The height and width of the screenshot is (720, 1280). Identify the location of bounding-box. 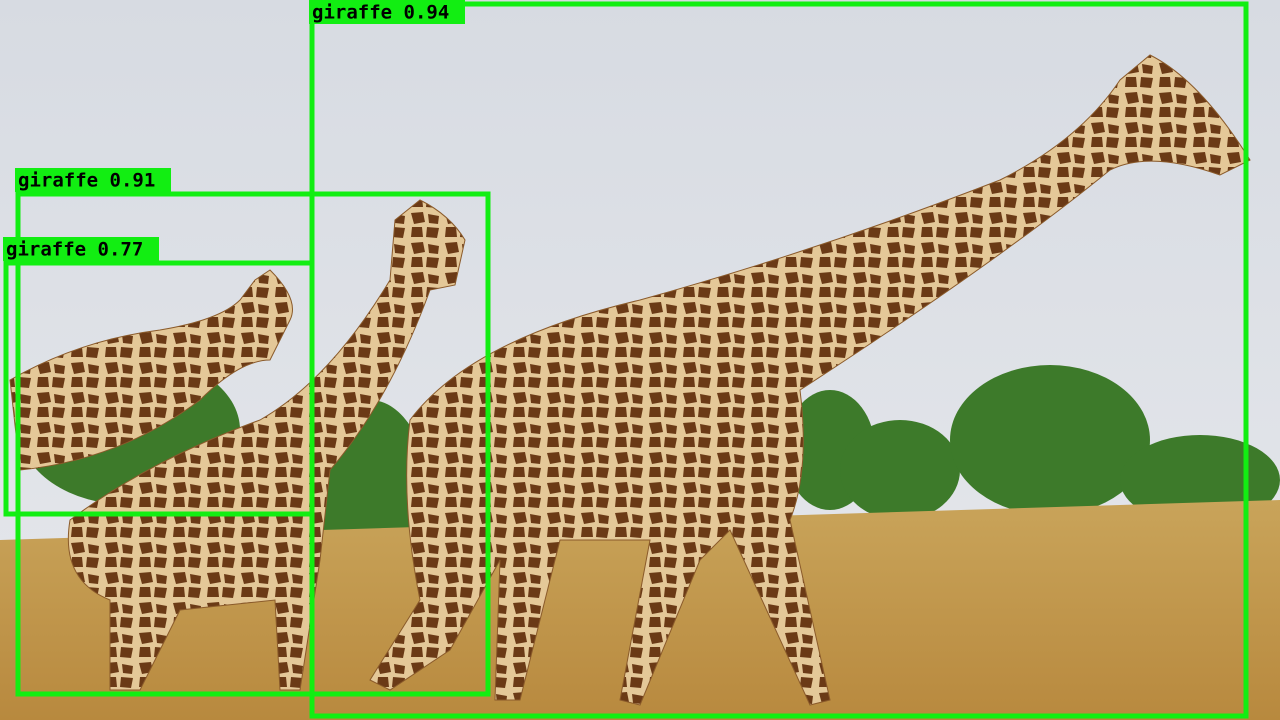
(159, 388).